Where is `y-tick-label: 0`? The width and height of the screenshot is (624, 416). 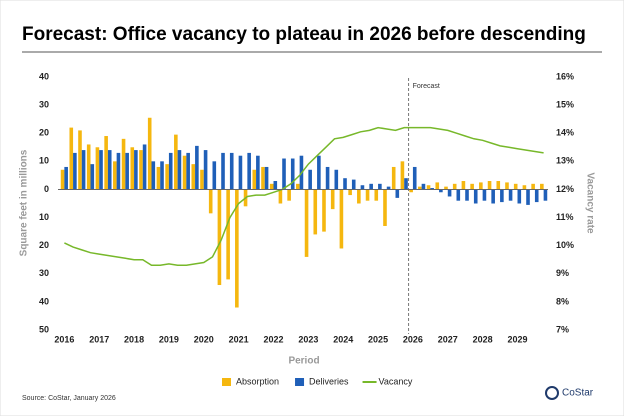
y-tick-label: 0 is located at coordinates (46, 189).